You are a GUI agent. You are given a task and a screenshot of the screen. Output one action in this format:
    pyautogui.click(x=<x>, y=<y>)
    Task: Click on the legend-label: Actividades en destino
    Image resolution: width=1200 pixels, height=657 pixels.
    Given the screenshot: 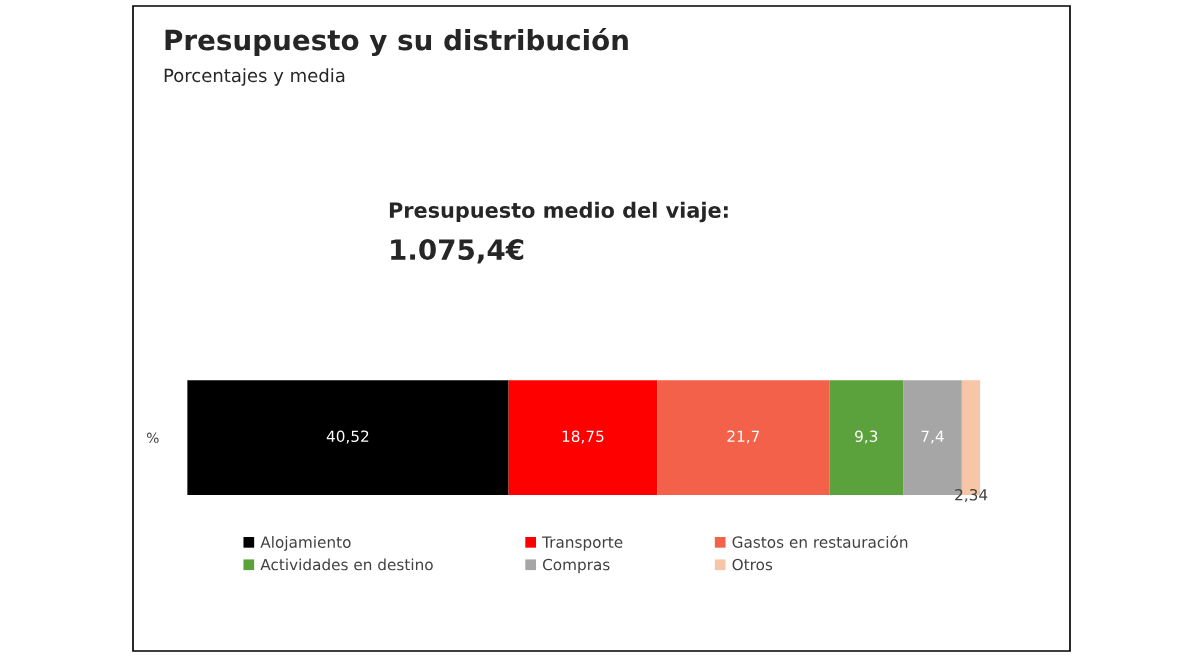 What is the action you would take?
    pyautogui.click(x=346, y=564)
    